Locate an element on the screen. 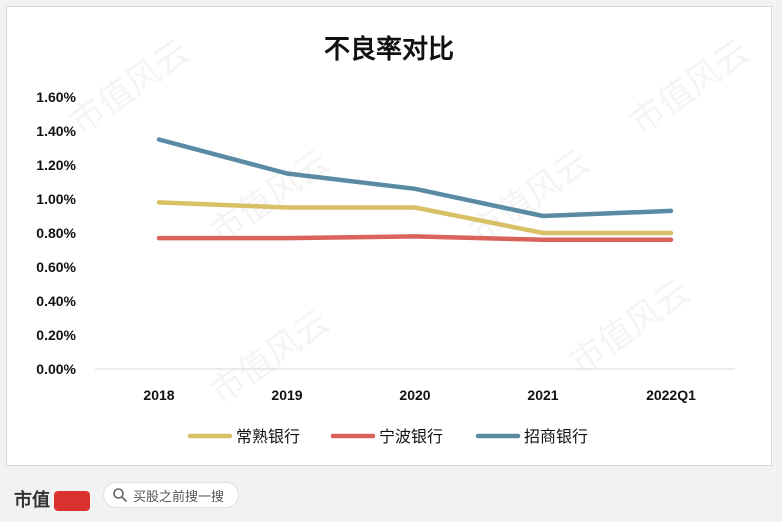 The height and width of the screenshot is (522, 782). y-tick-label: 1.20% is located at coordinates (56, 165).